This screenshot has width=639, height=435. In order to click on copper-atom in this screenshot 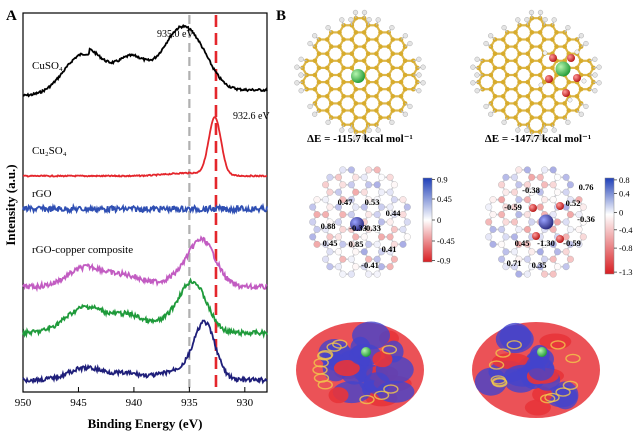, I will do `click(357, 224)`.